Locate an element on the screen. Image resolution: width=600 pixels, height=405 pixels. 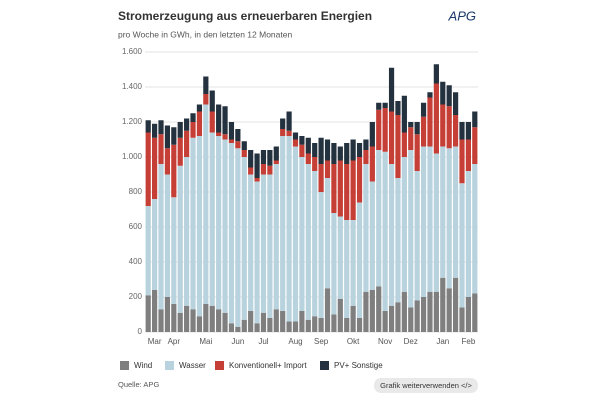
button is located at coordinates (426, 385).